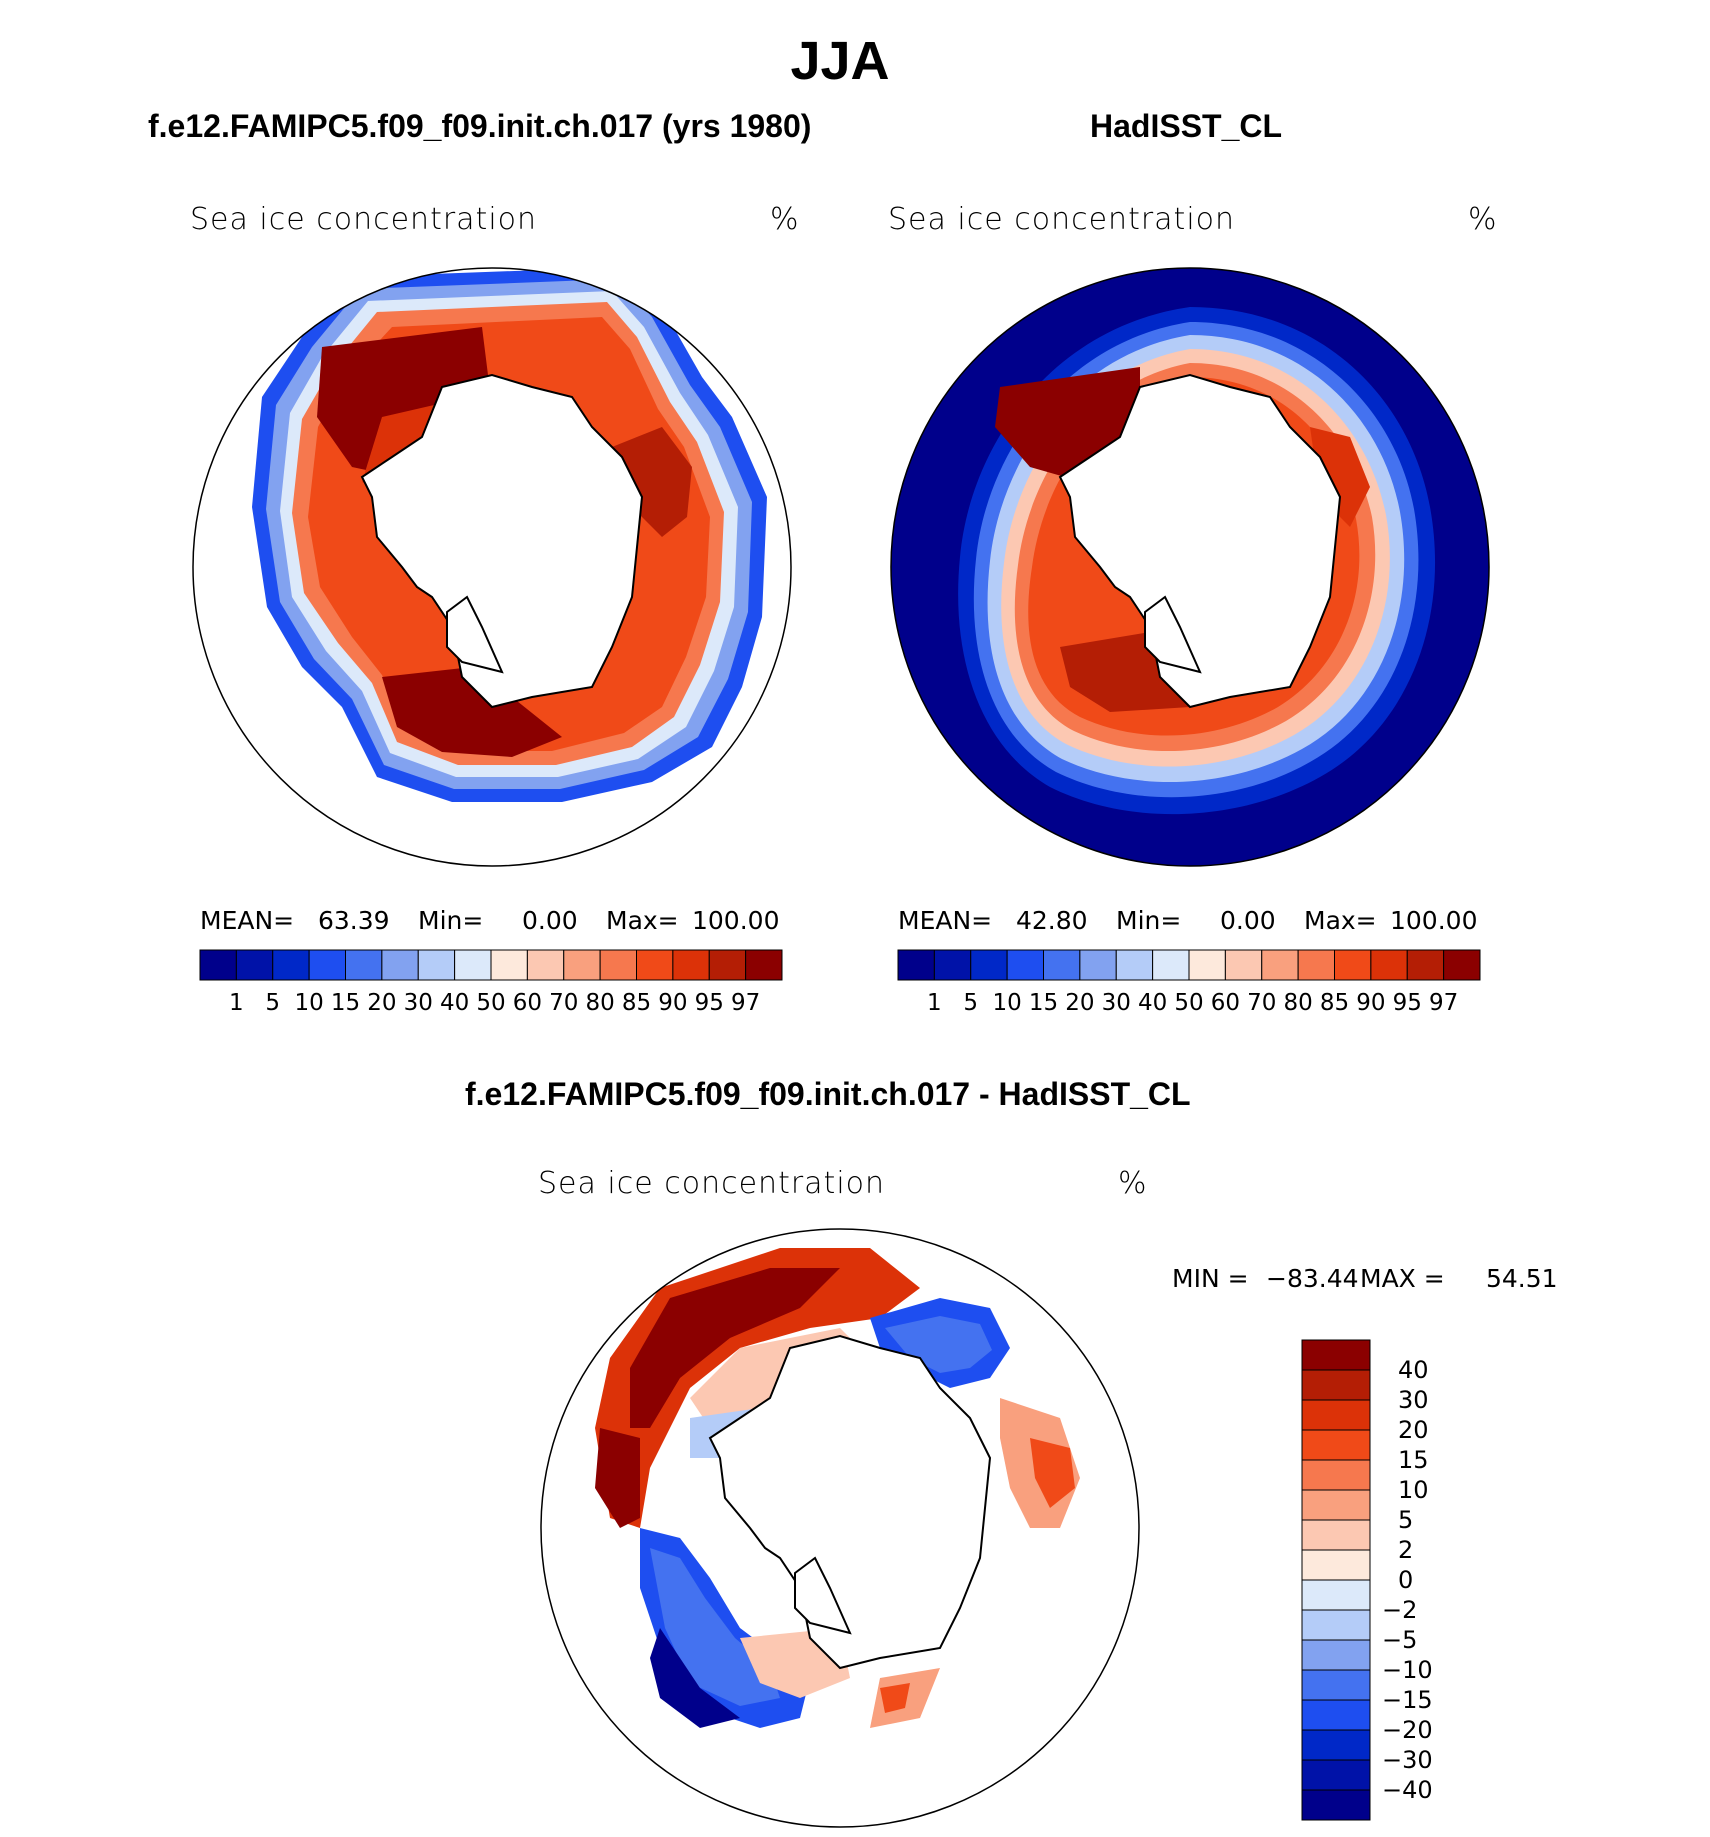 Image resolution: width=1710 pixels, height=1837 pixels. Describe the element at coordinates (1413, 1430) in the screenshot. I see `panel-3-colorbar-tick-label: 20` at that location.